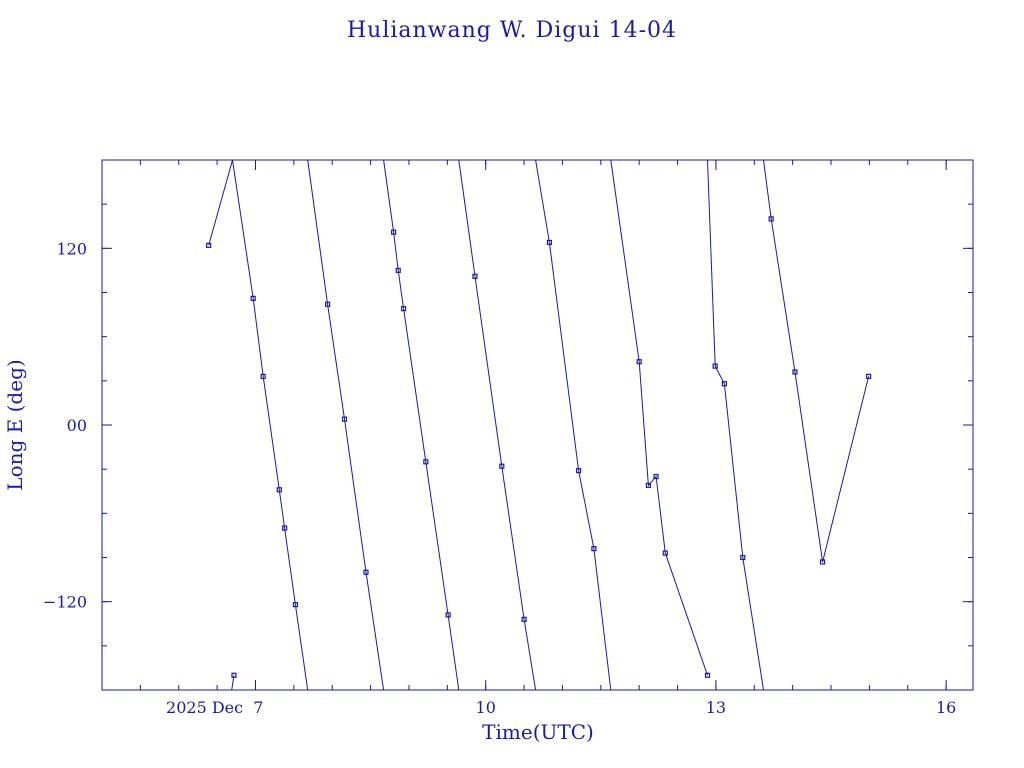 This screenshot has height=768, width=1024. Describe the element at coordinates (512, 30) in the screenshot. I see `chart-title: Hulianwang W. Digui 14-04` at that location.